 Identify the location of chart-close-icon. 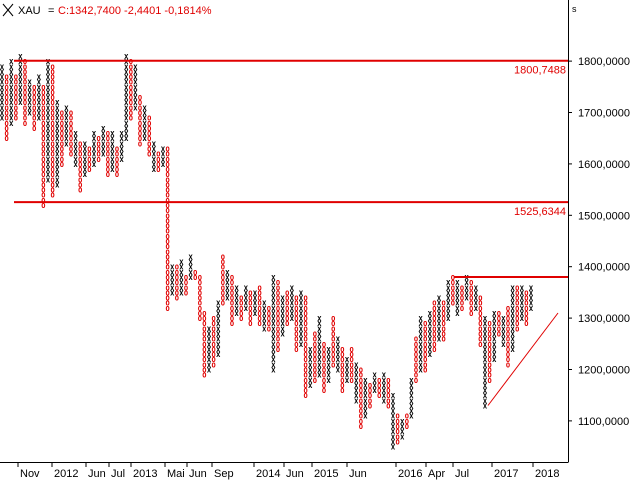
(8, 10).